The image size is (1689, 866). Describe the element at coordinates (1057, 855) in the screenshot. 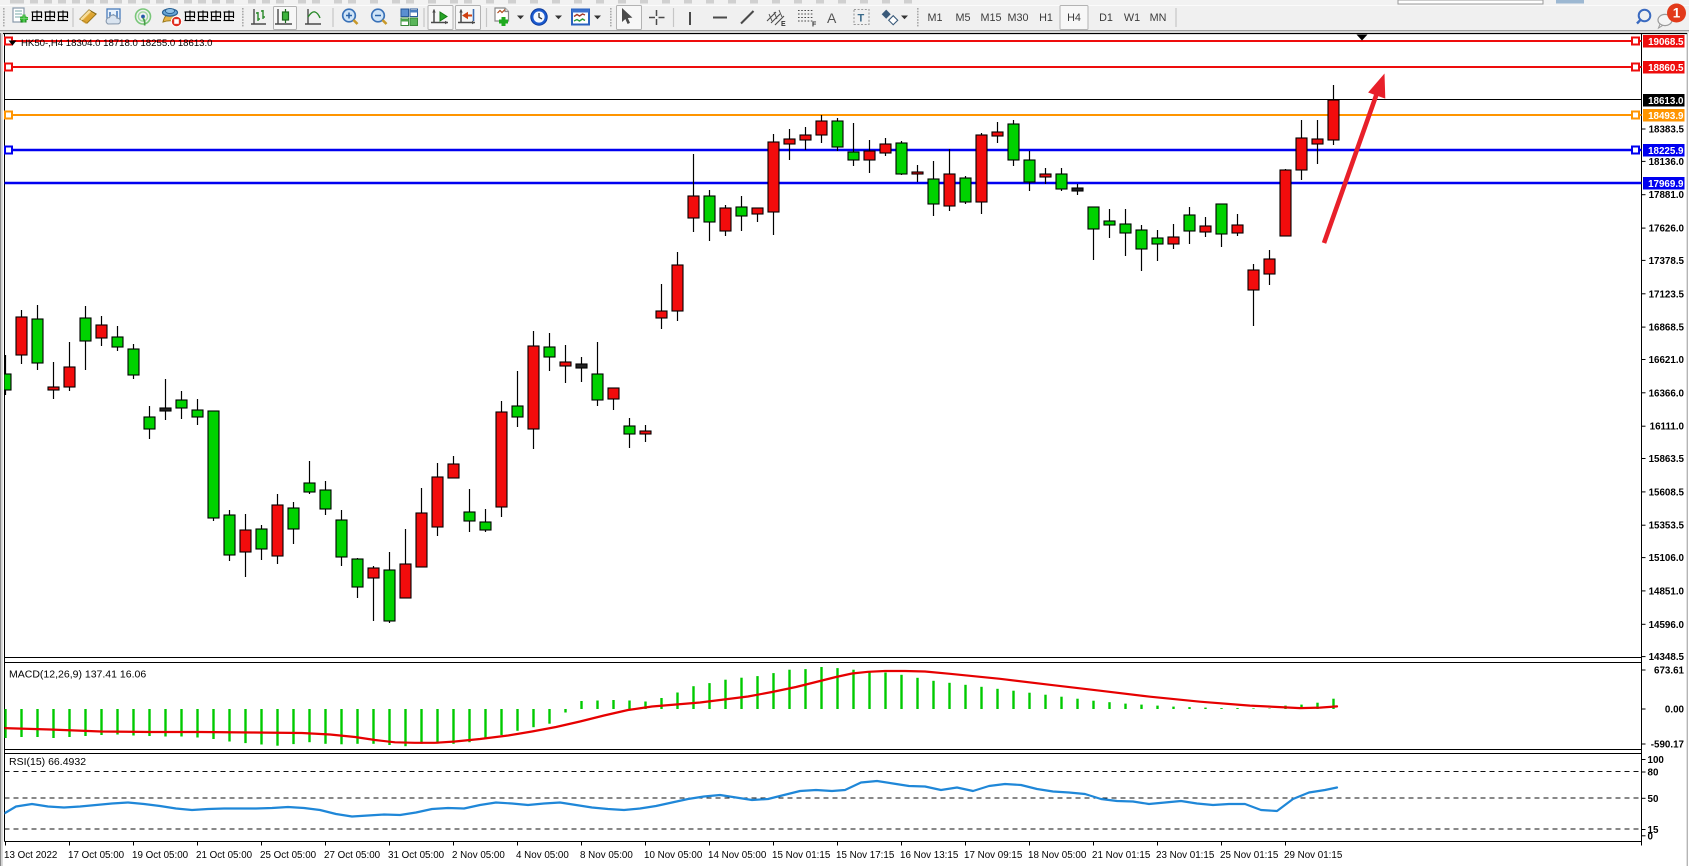

I see `svg-text: 18 Nov 05:00` at that location.